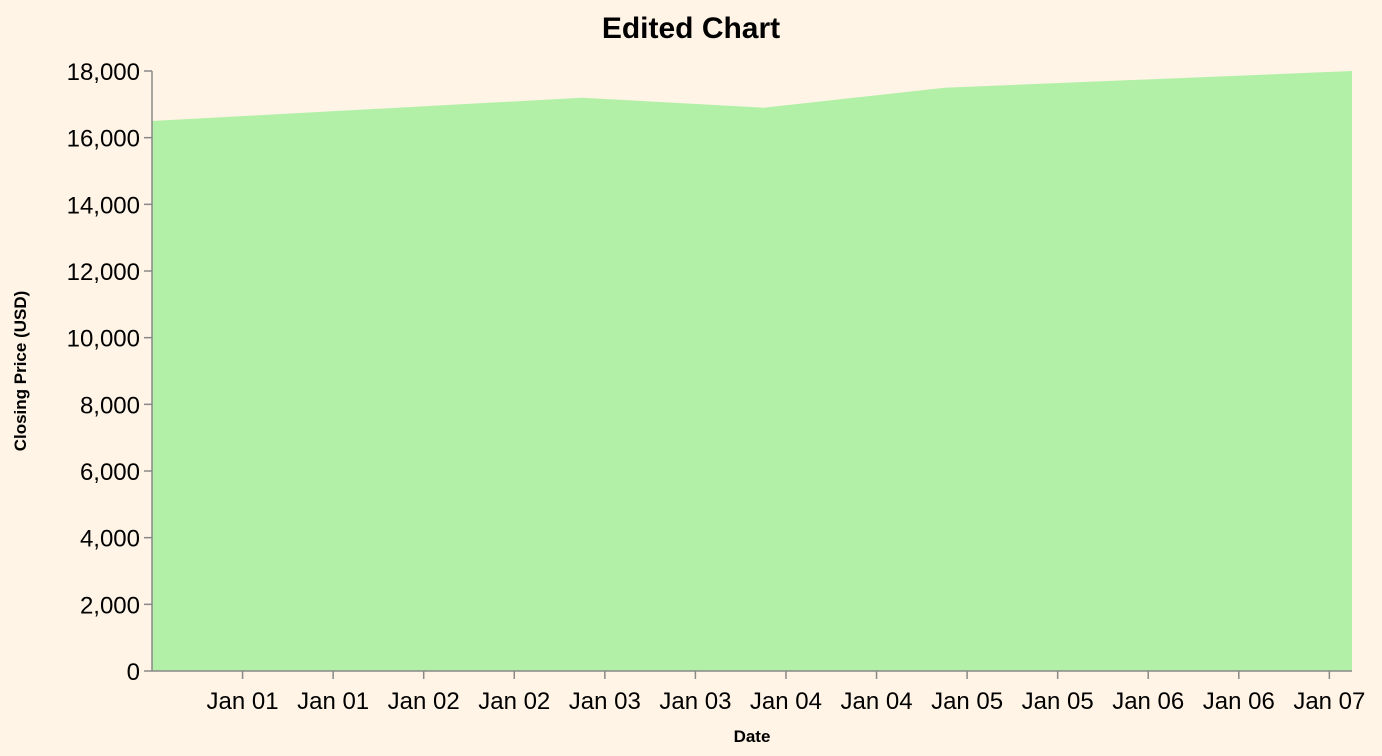  What do you see at coordinates (103, 339) in the screenshot?
I see `y-tick-label: 10,000` at bounding box center [103, 339].